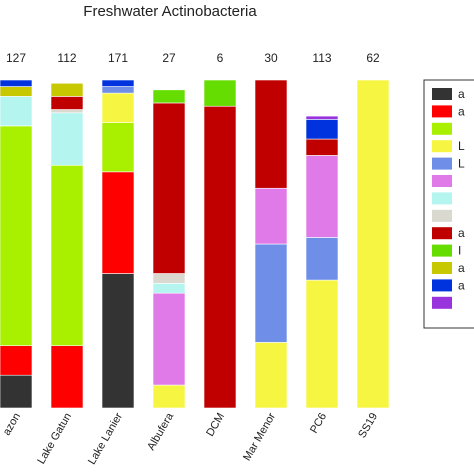  I want to click on chart-title: Freshwater Actinobacteria, so click(170, 11).